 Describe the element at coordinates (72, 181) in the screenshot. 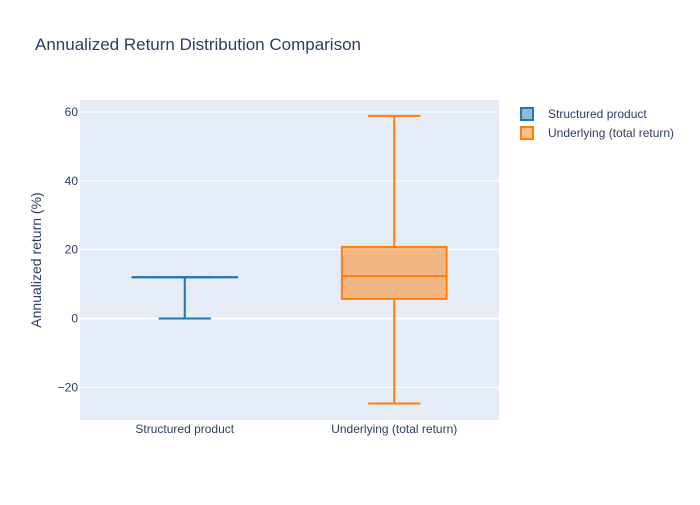

I see `y-tick-label: 40` at that location.